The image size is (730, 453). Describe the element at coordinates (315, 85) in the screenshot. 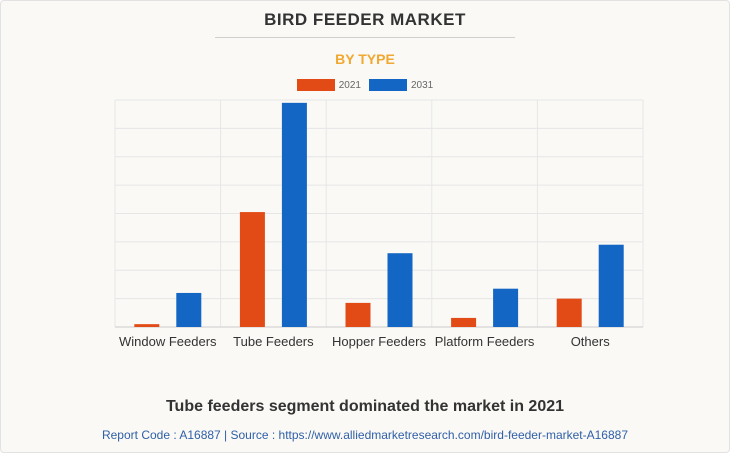

I see `legend-swatch-2021` at that location.